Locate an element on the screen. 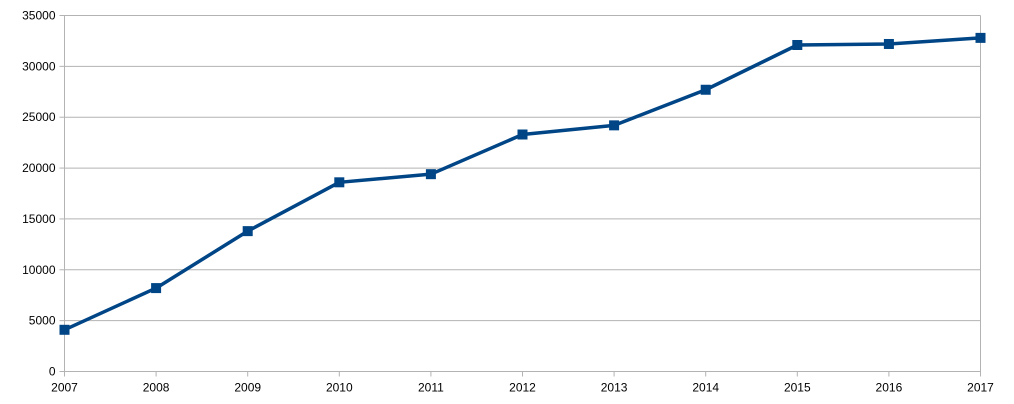 The height and width of the screenshot is (404, 1014). x-tick-label: 2017 is located at coordinates (980, 388).